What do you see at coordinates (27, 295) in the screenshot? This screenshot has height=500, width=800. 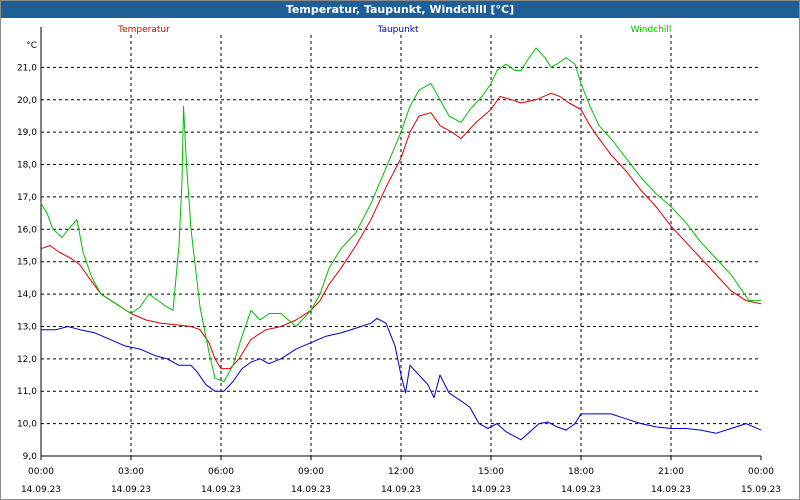 I see `y-tick-label: 14,0` at bounding box center [27, 295].